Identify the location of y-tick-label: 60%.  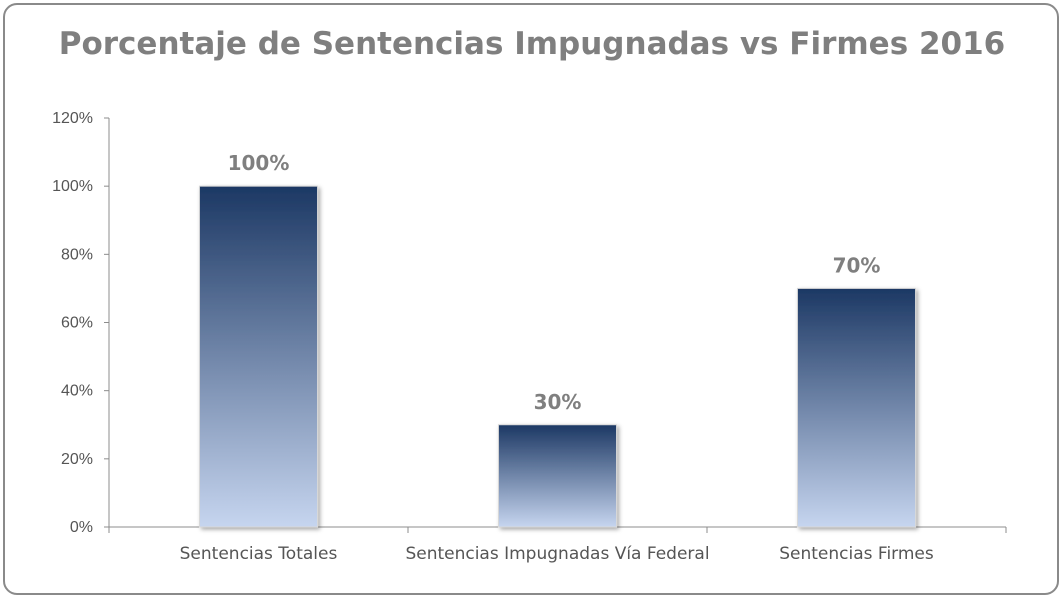
(77, 323).